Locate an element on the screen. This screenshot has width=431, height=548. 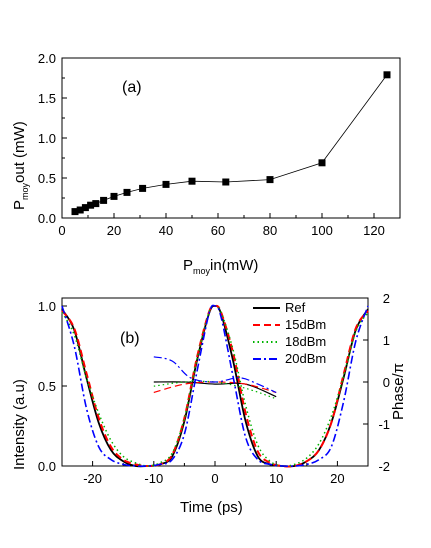
panel-a-label: (a) is located at coordinates (132, 87).